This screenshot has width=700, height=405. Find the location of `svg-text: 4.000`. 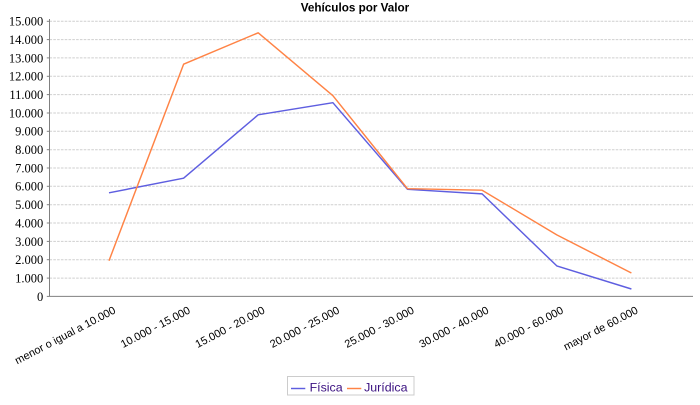

svg-text: 4.000 is located at coordinates (29, 223).